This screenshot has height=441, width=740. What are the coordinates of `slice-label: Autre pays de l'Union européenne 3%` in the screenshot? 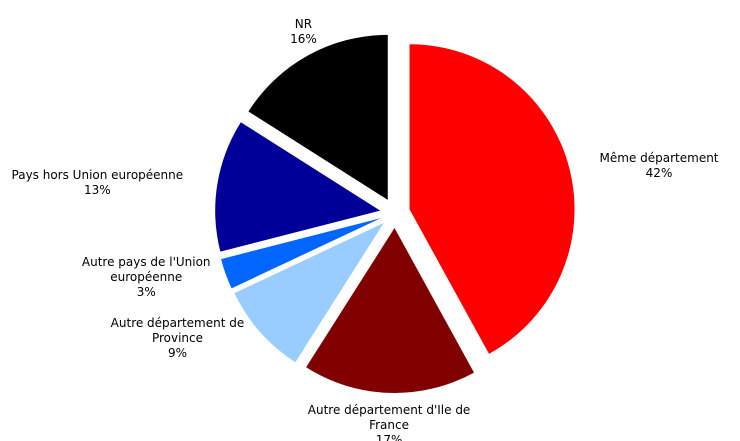 It's located at (146, 277).